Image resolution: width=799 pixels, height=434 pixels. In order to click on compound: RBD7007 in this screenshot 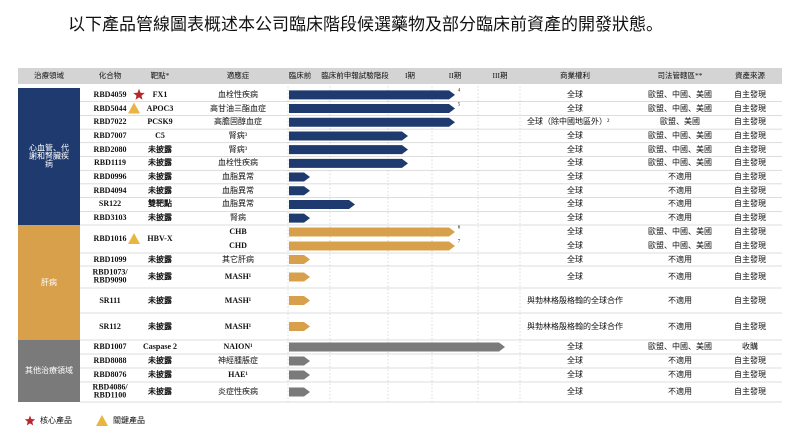, I will do `click(110, 135)`.